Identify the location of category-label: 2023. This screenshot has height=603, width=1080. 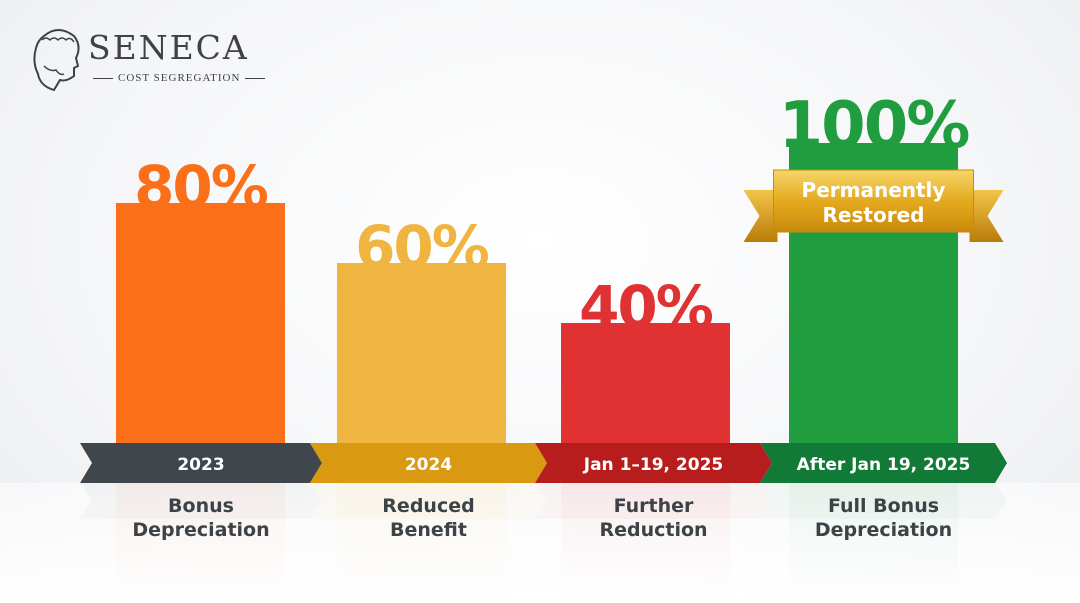
(200, 465).